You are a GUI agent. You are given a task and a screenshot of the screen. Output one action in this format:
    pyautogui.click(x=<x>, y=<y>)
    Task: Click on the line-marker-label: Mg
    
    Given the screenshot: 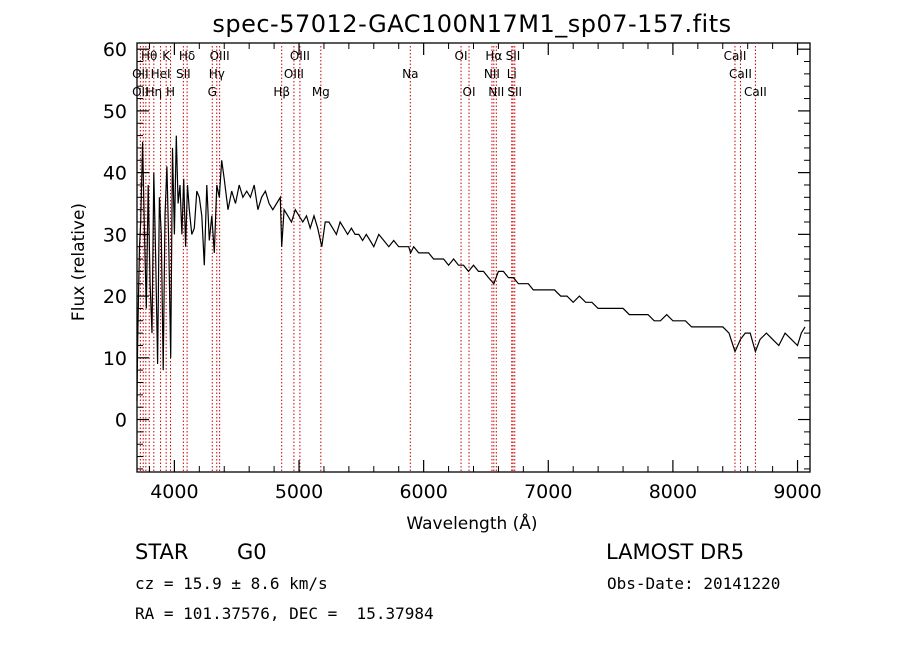 What is the action you would take?
    pyautogui.click(x=321, y=92)
    